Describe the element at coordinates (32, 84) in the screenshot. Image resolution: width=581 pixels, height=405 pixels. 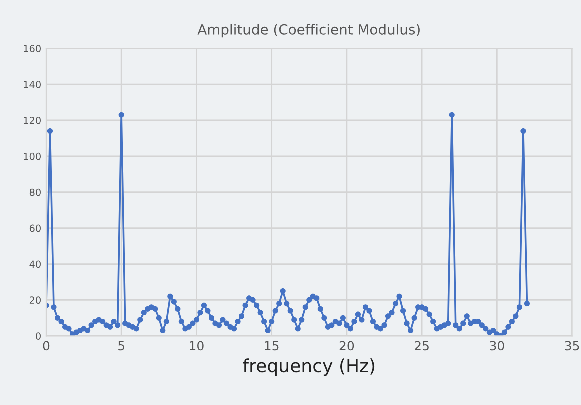
I see `y-tick-label: 140` at that location.